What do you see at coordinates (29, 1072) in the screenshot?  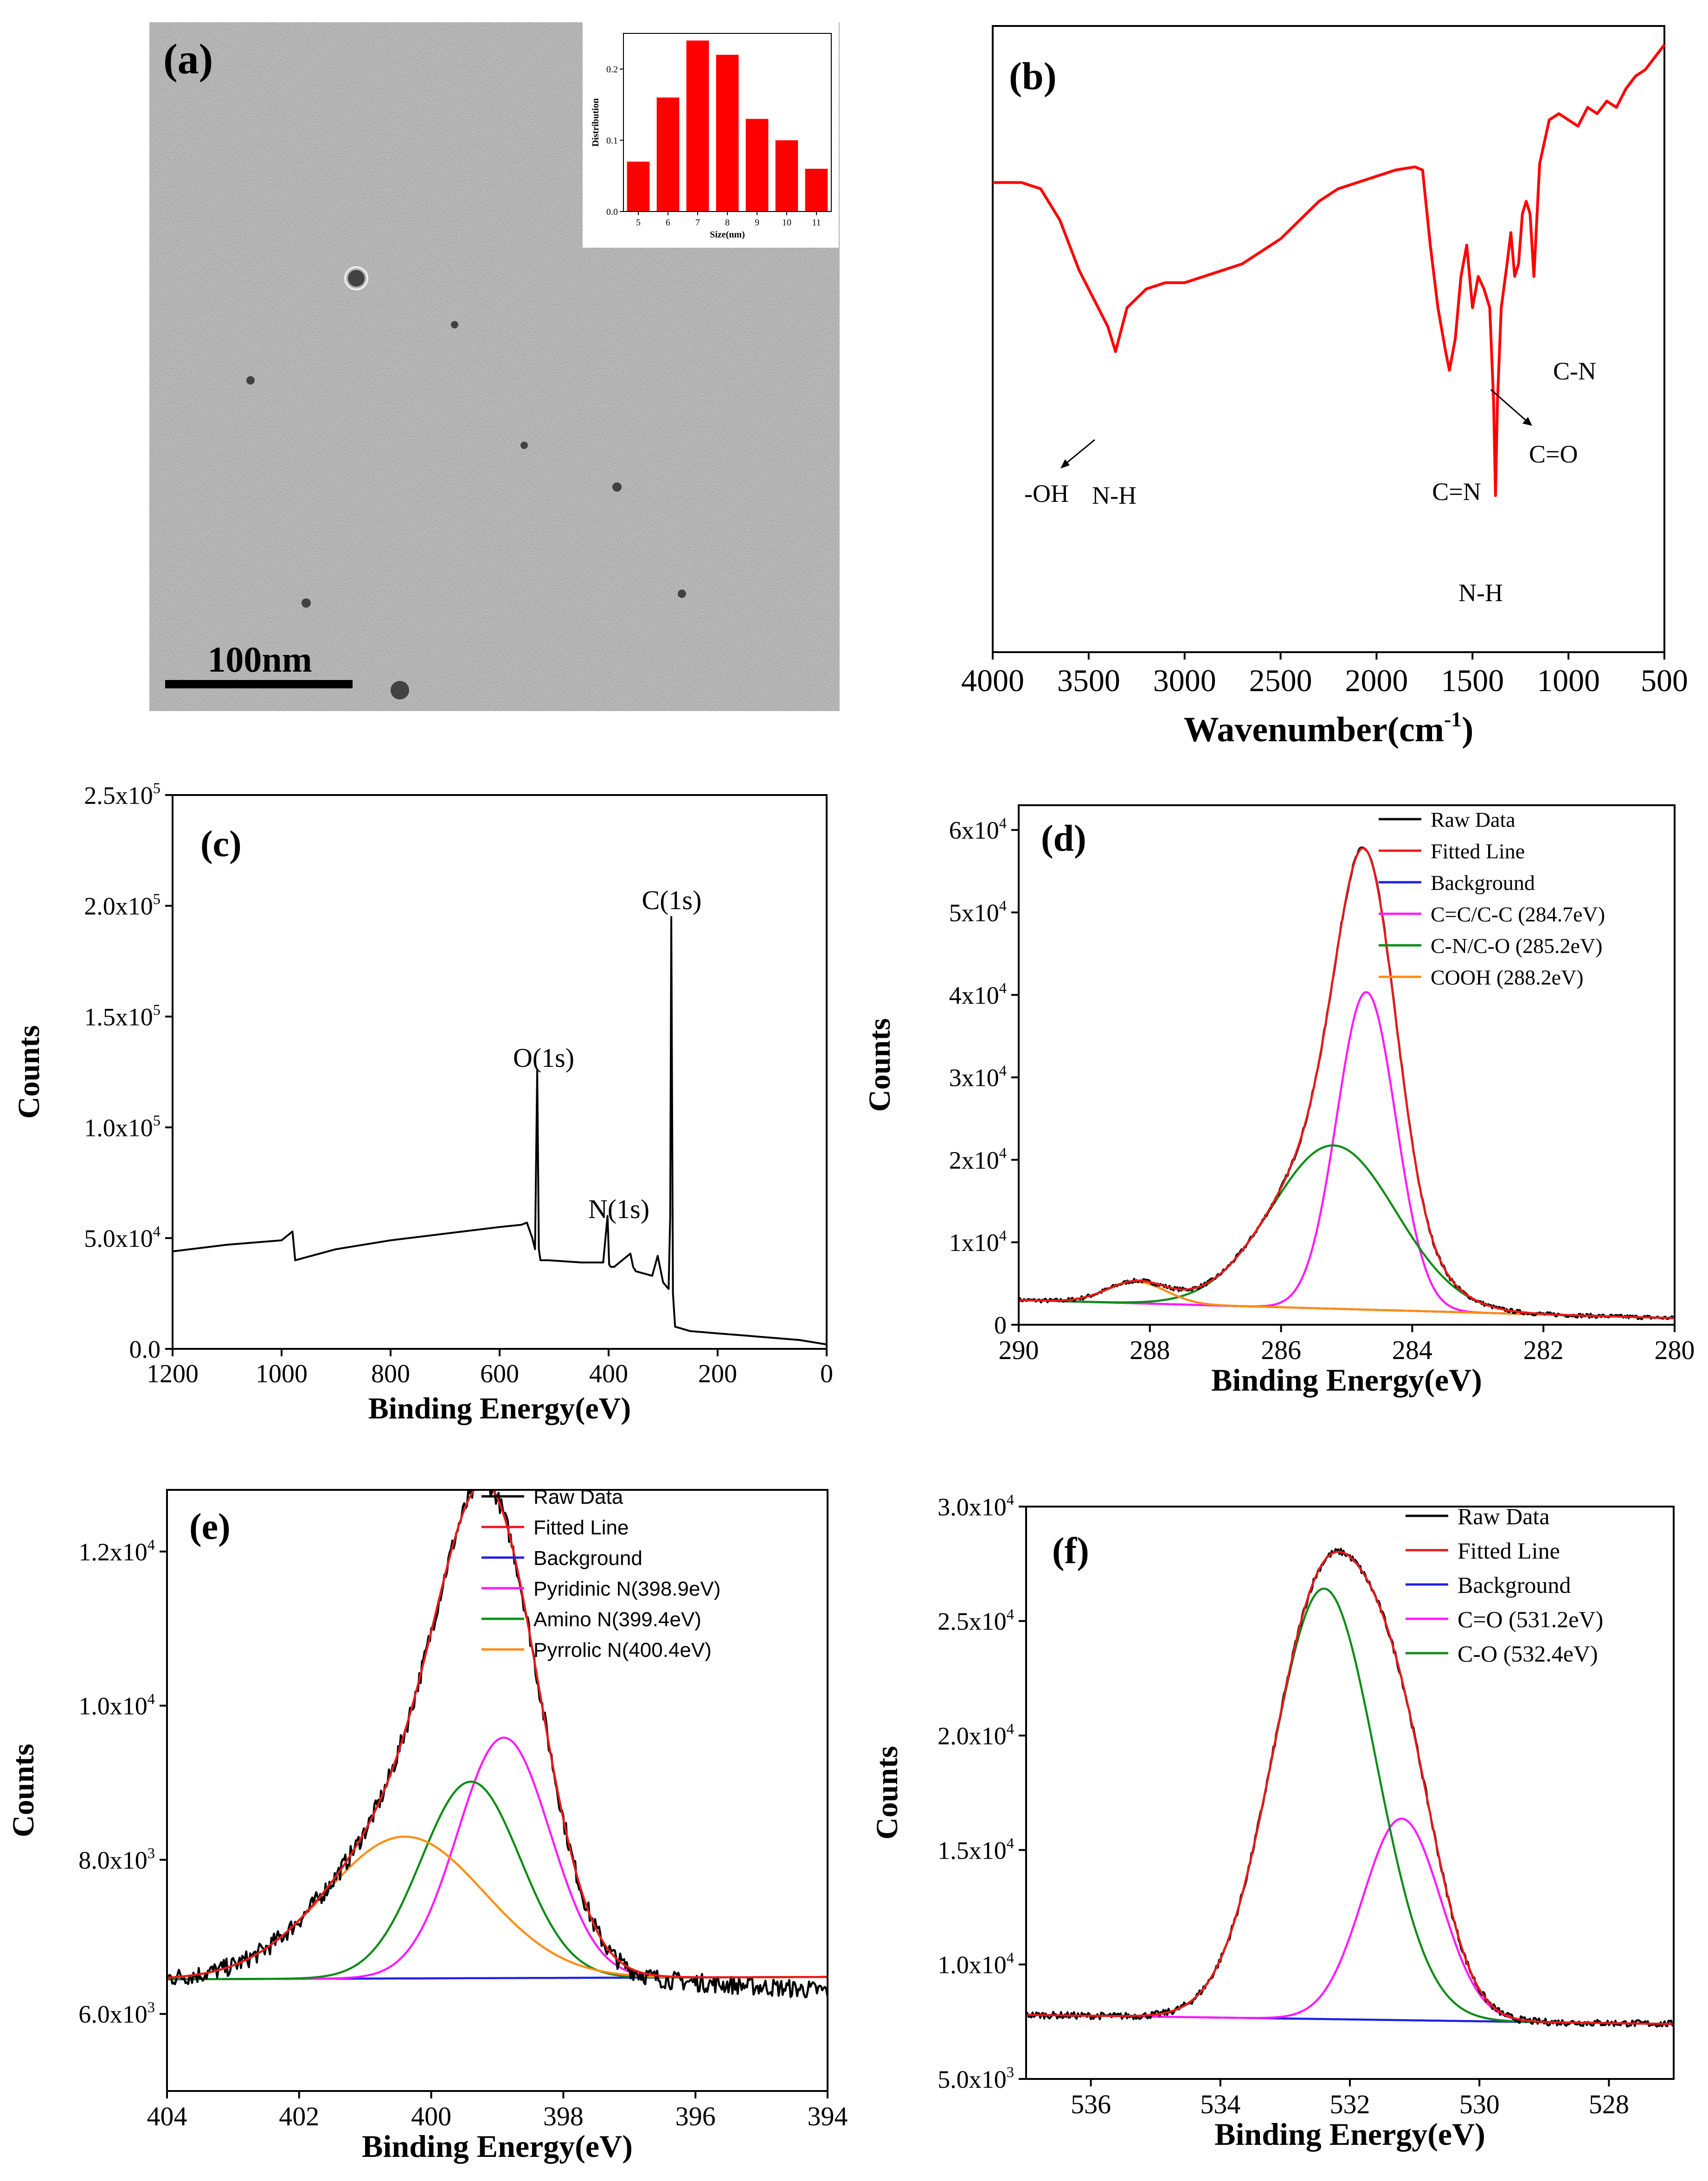 I see `y-axis-label: Counts` at bounding box center [29, 1072].